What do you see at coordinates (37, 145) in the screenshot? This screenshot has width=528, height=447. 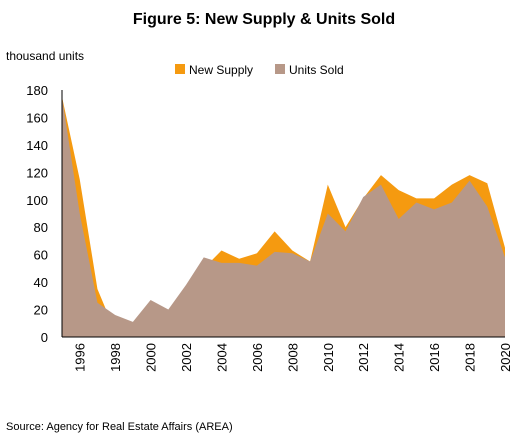 I see `y-tick-label: 140` at bounding box center [37, 145].